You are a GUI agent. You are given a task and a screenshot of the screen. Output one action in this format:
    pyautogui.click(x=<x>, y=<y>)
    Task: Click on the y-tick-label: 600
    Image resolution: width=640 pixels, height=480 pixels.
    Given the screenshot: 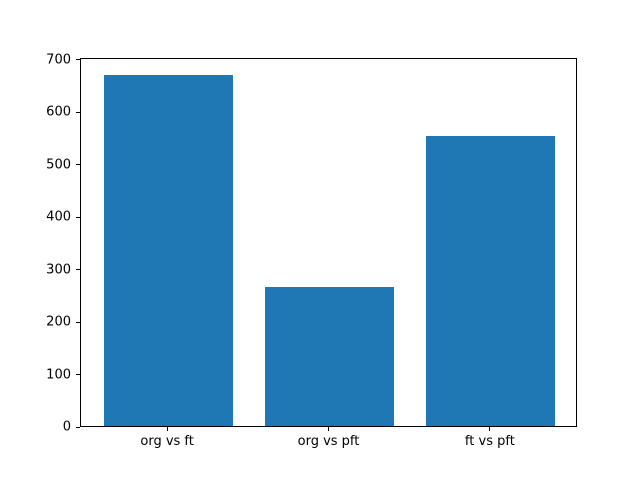 What is the action you would take?
    pyautogui.click(x=58, y=112)
    